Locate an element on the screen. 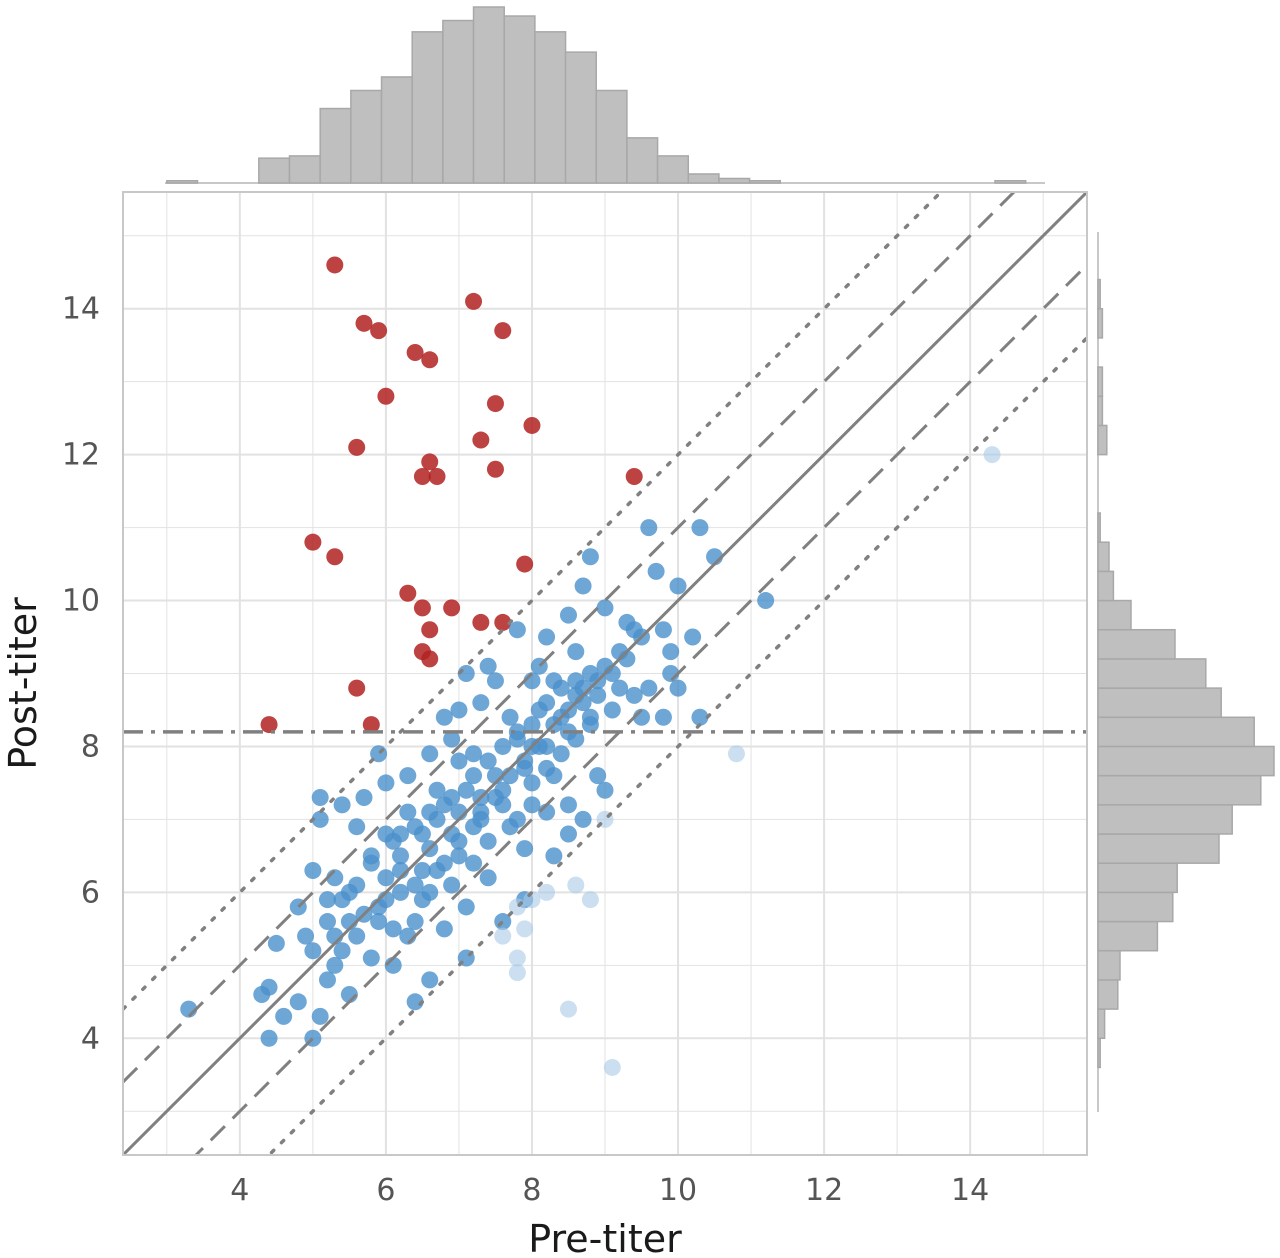 Image resolution: width=1280 pixels, height=1258 pixels. x-tick-labels: 4 6 8 10 12 14 is located at coordinates (609, 1190).